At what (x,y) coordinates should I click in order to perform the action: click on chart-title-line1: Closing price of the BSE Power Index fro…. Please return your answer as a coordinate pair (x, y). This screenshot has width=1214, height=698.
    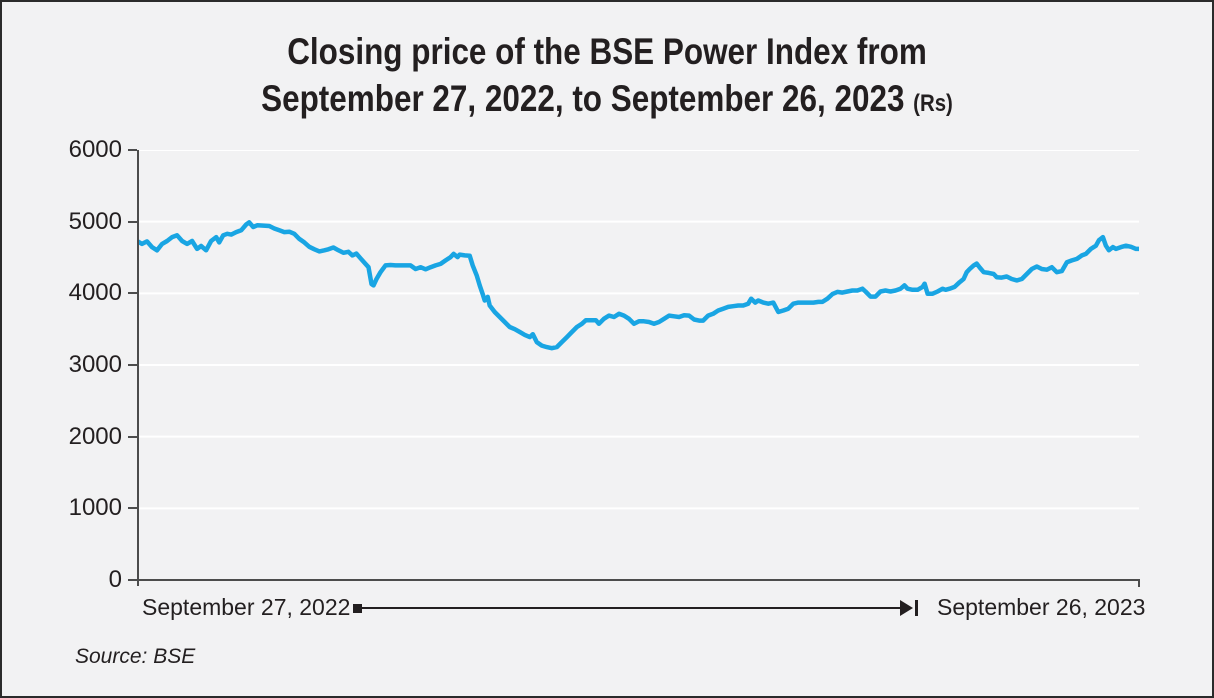
    Looking at the image, I should click on (607, 51).